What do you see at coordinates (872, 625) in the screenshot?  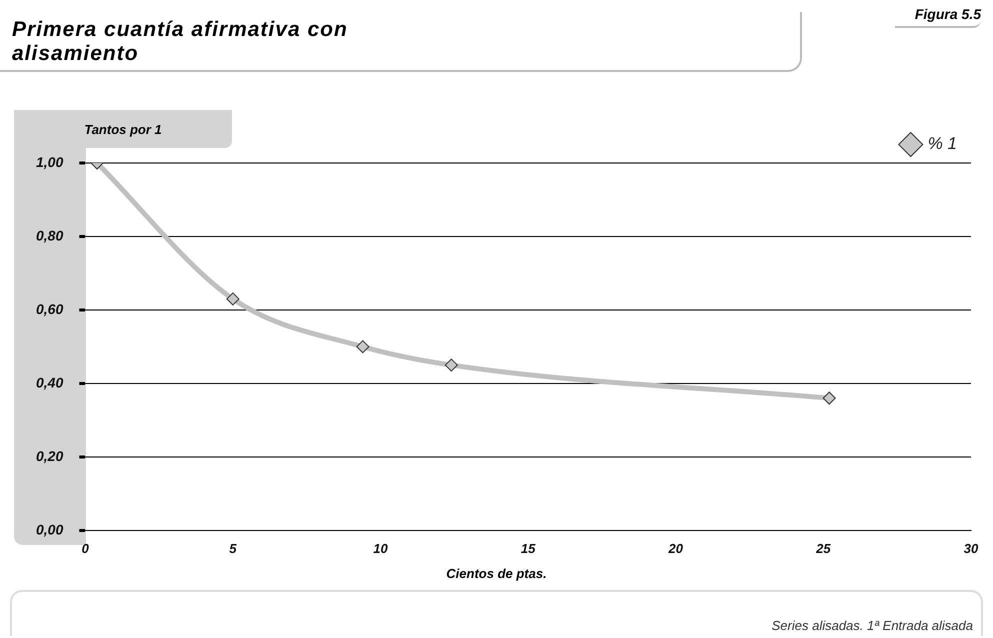 I see `text: Series alisadas. 1ª Entrada alisada` at bounding box center [872, 625].